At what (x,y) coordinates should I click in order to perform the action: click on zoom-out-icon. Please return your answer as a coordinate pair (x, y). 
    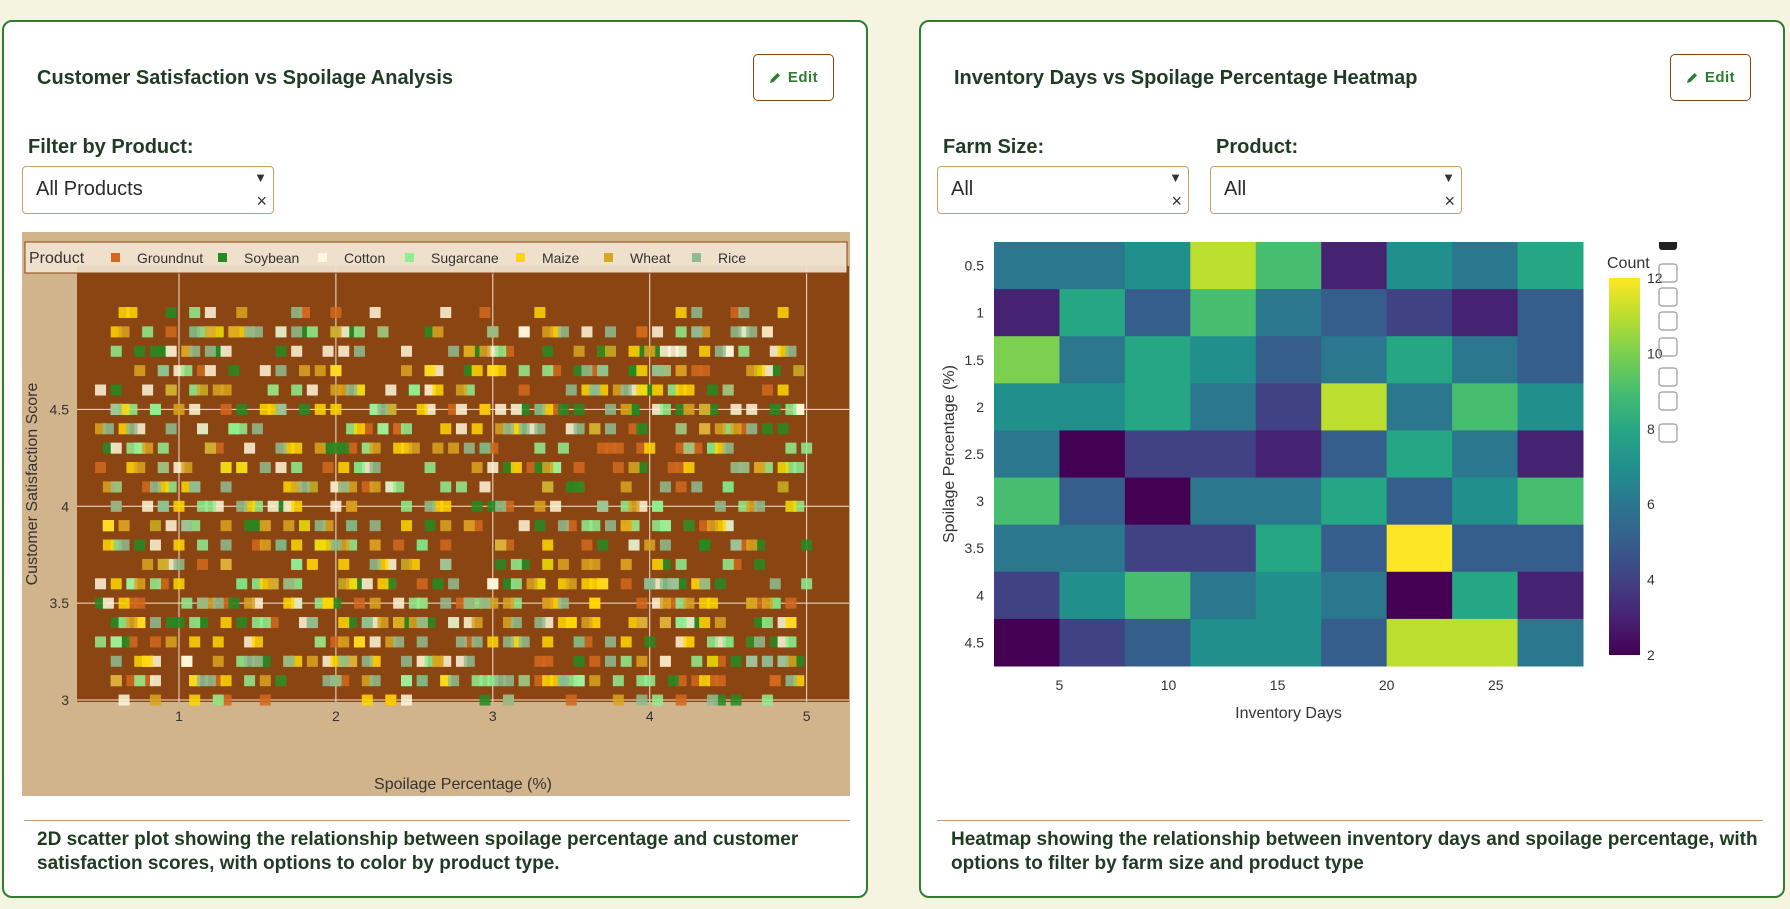
    Looking at the image, I should click on (1668, 297).